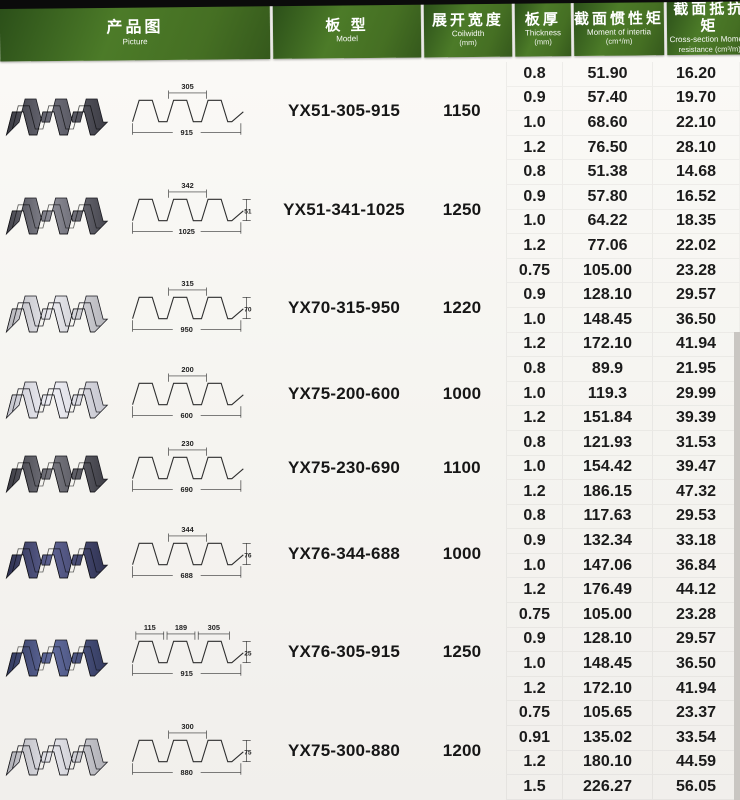 This screenshot has width=740, height=800. Describe the element at coordinates (542, 19) in the screenshot. I see `header-label-zh: 板厚` at that location.